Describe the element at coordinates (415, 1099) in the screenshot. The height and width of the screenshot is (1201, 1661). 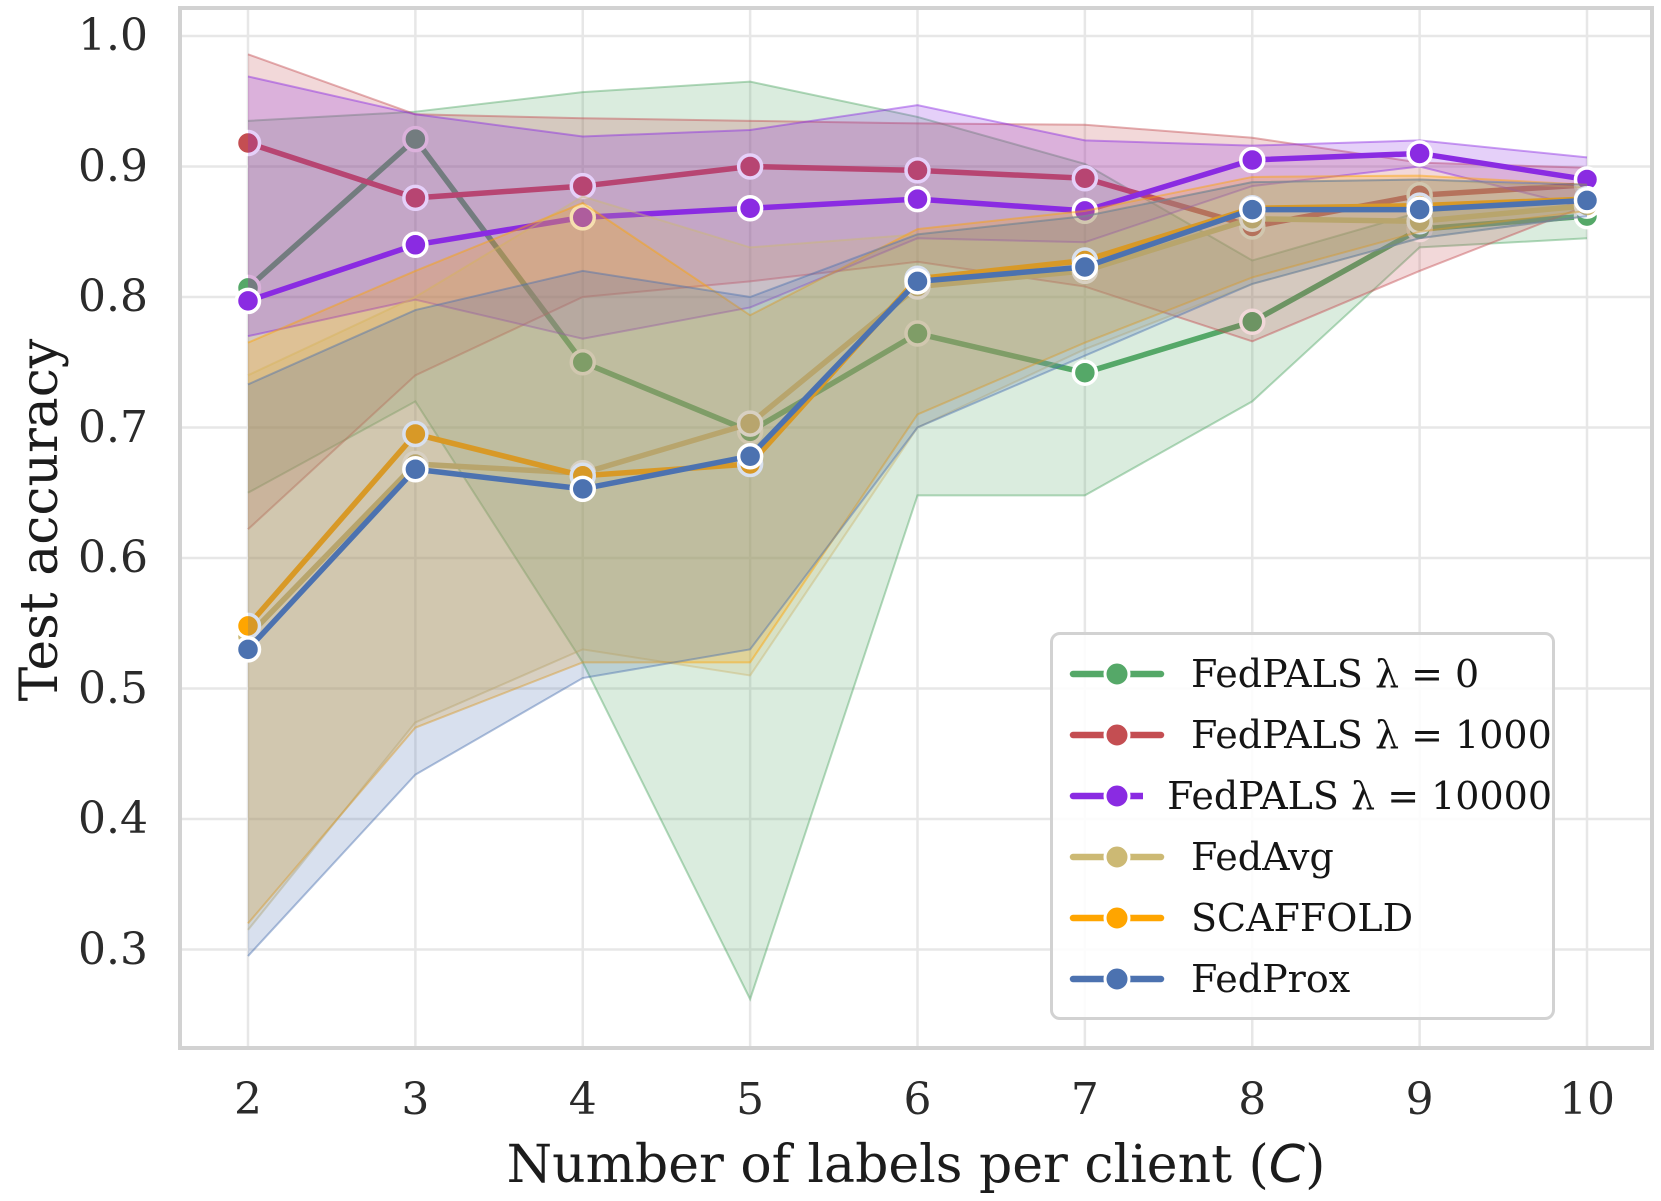
I see `x-tick-label-3: 3` at that location.